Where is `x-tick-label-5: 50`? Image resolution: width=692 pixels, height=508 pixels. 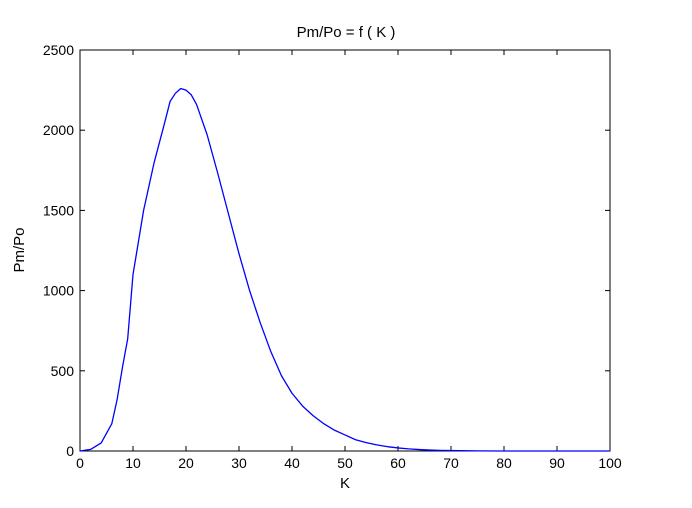
x-tick-label-5: 50 is located at coordinates (345, 463).